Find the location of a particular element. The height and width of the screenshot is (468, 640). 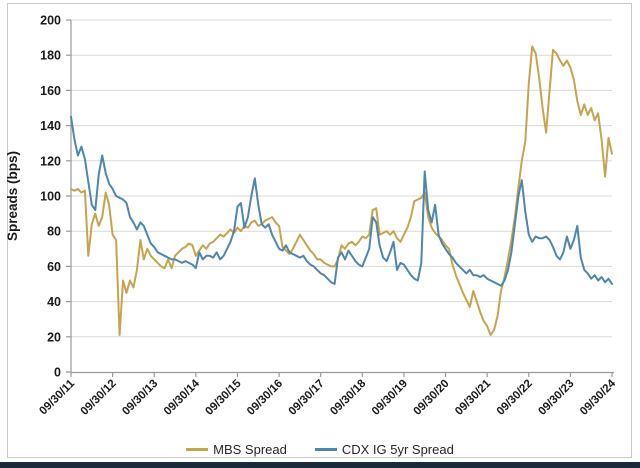

x-axis-tick-label: 09/30/20 is located at coordinates (432, 398).